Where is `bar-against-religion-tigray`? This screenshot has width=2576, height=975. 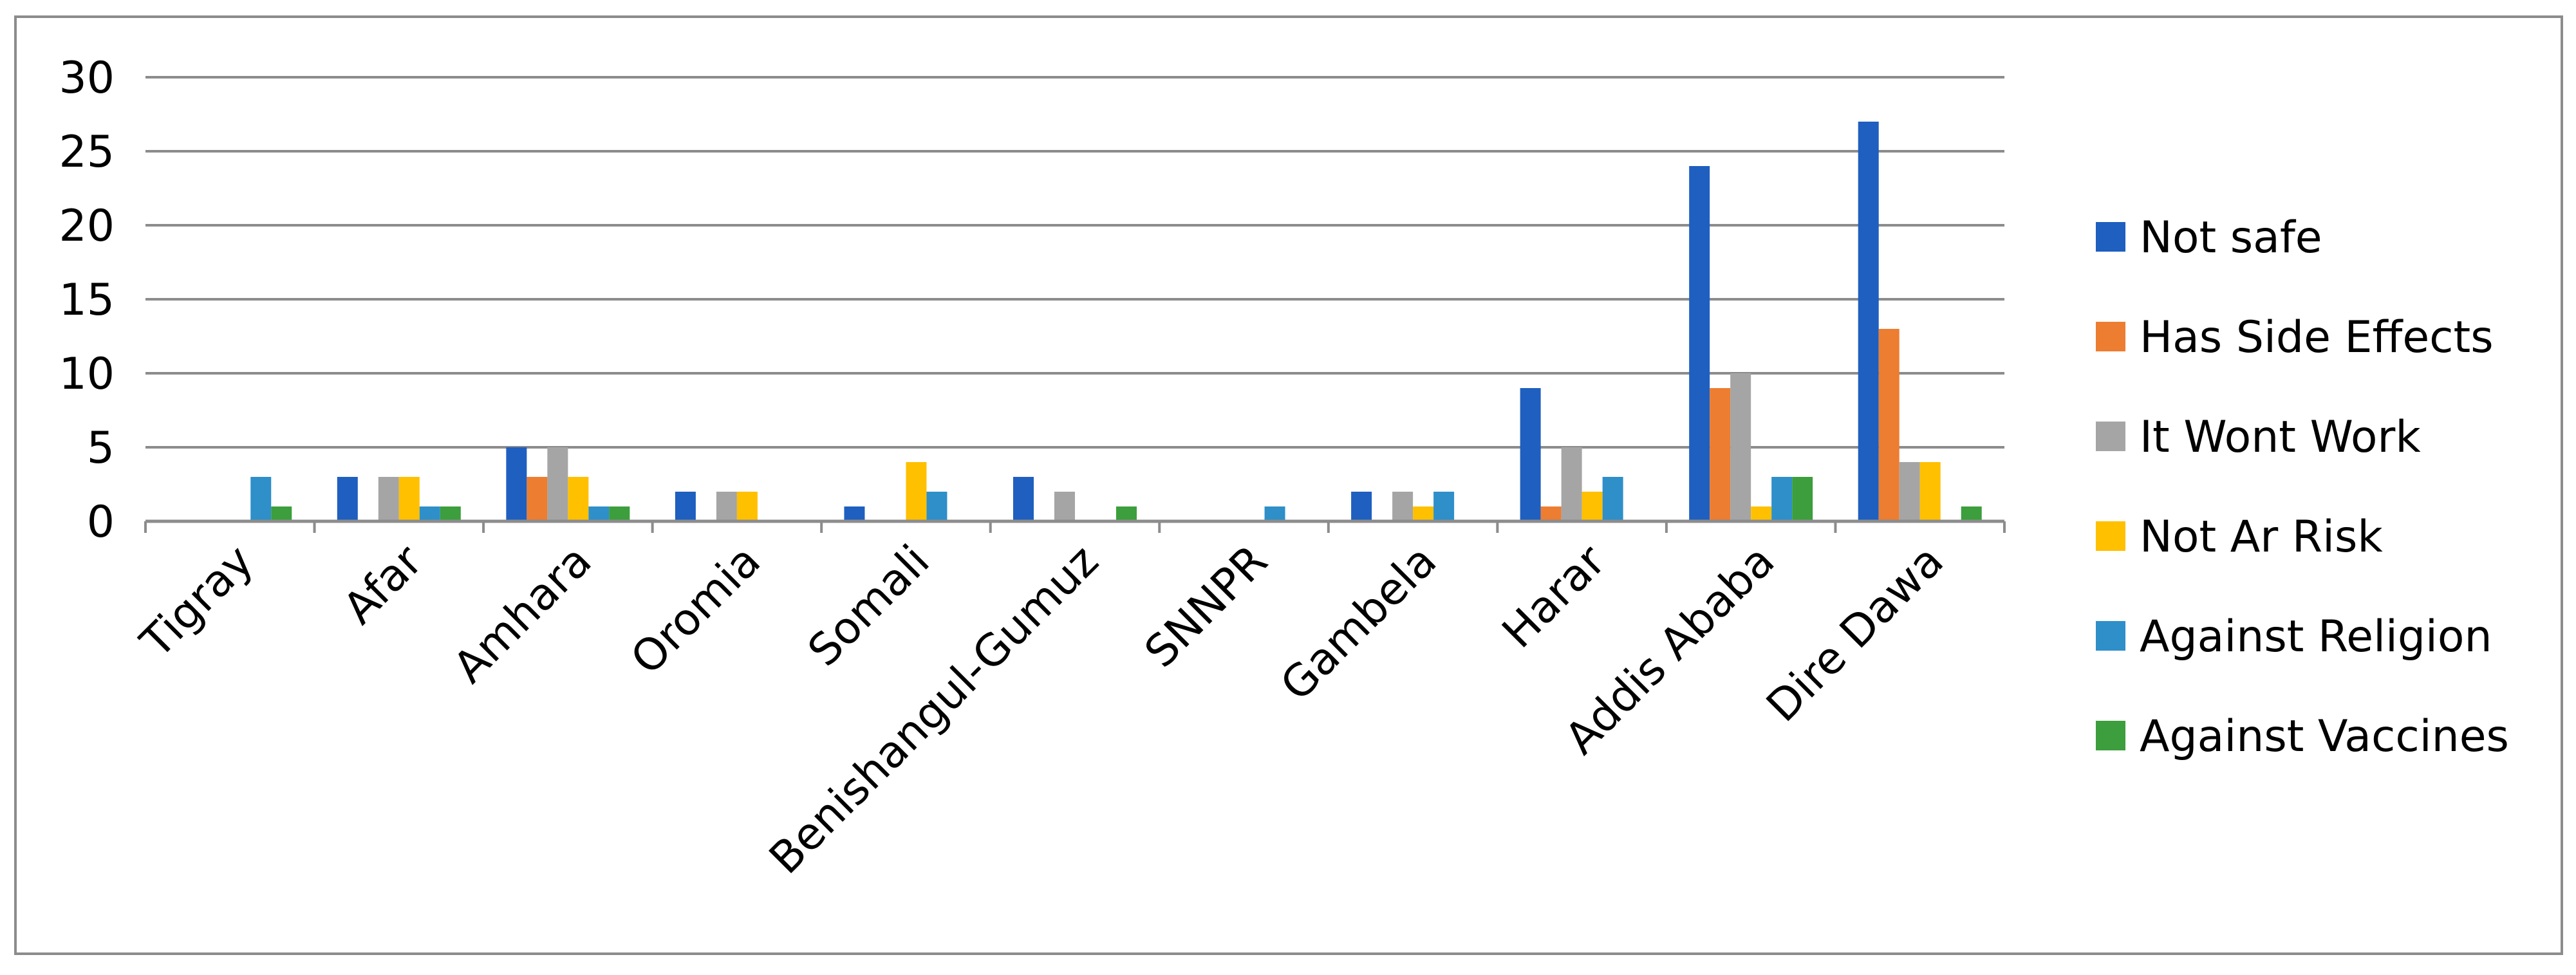 bar-against-religion-tigray is located at coordinates (261, 499).